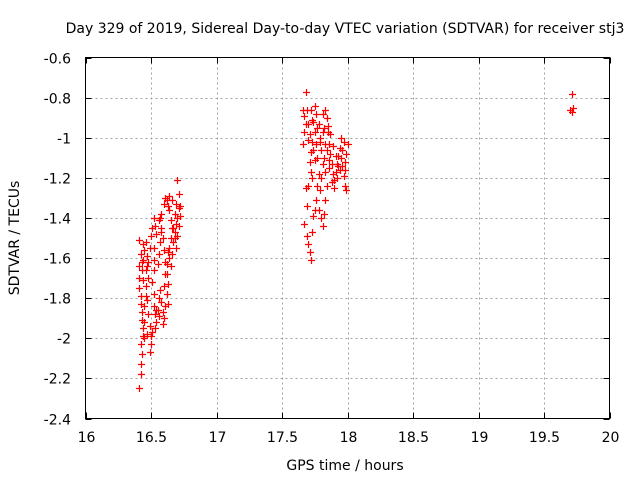  What do you see at coordinates (349, 438) in the screenshot?
I see `x-tick-label: 18` at bounding box center [349, 438].